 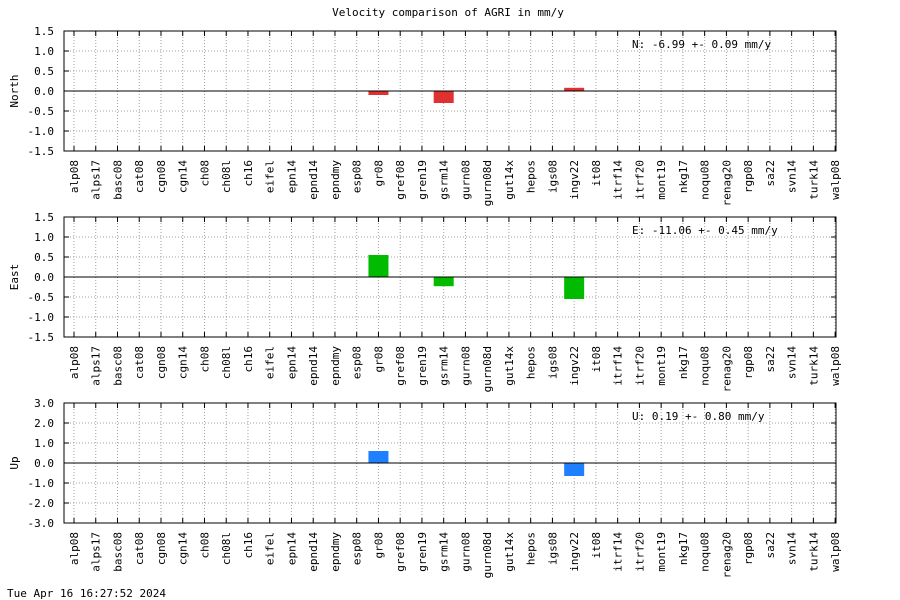 I want to click on velocity-annotation-up: U: 0.19 +- 0.80 mm/y, so click(x=698, y=416).